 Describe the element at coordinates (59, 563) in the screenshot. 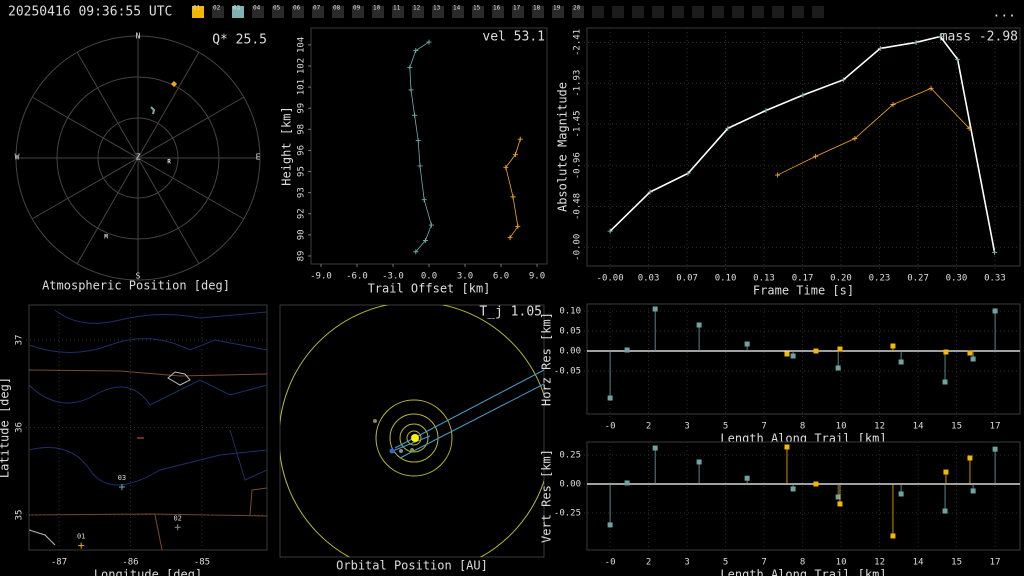

I see `x-tick-label: -87` at that location.